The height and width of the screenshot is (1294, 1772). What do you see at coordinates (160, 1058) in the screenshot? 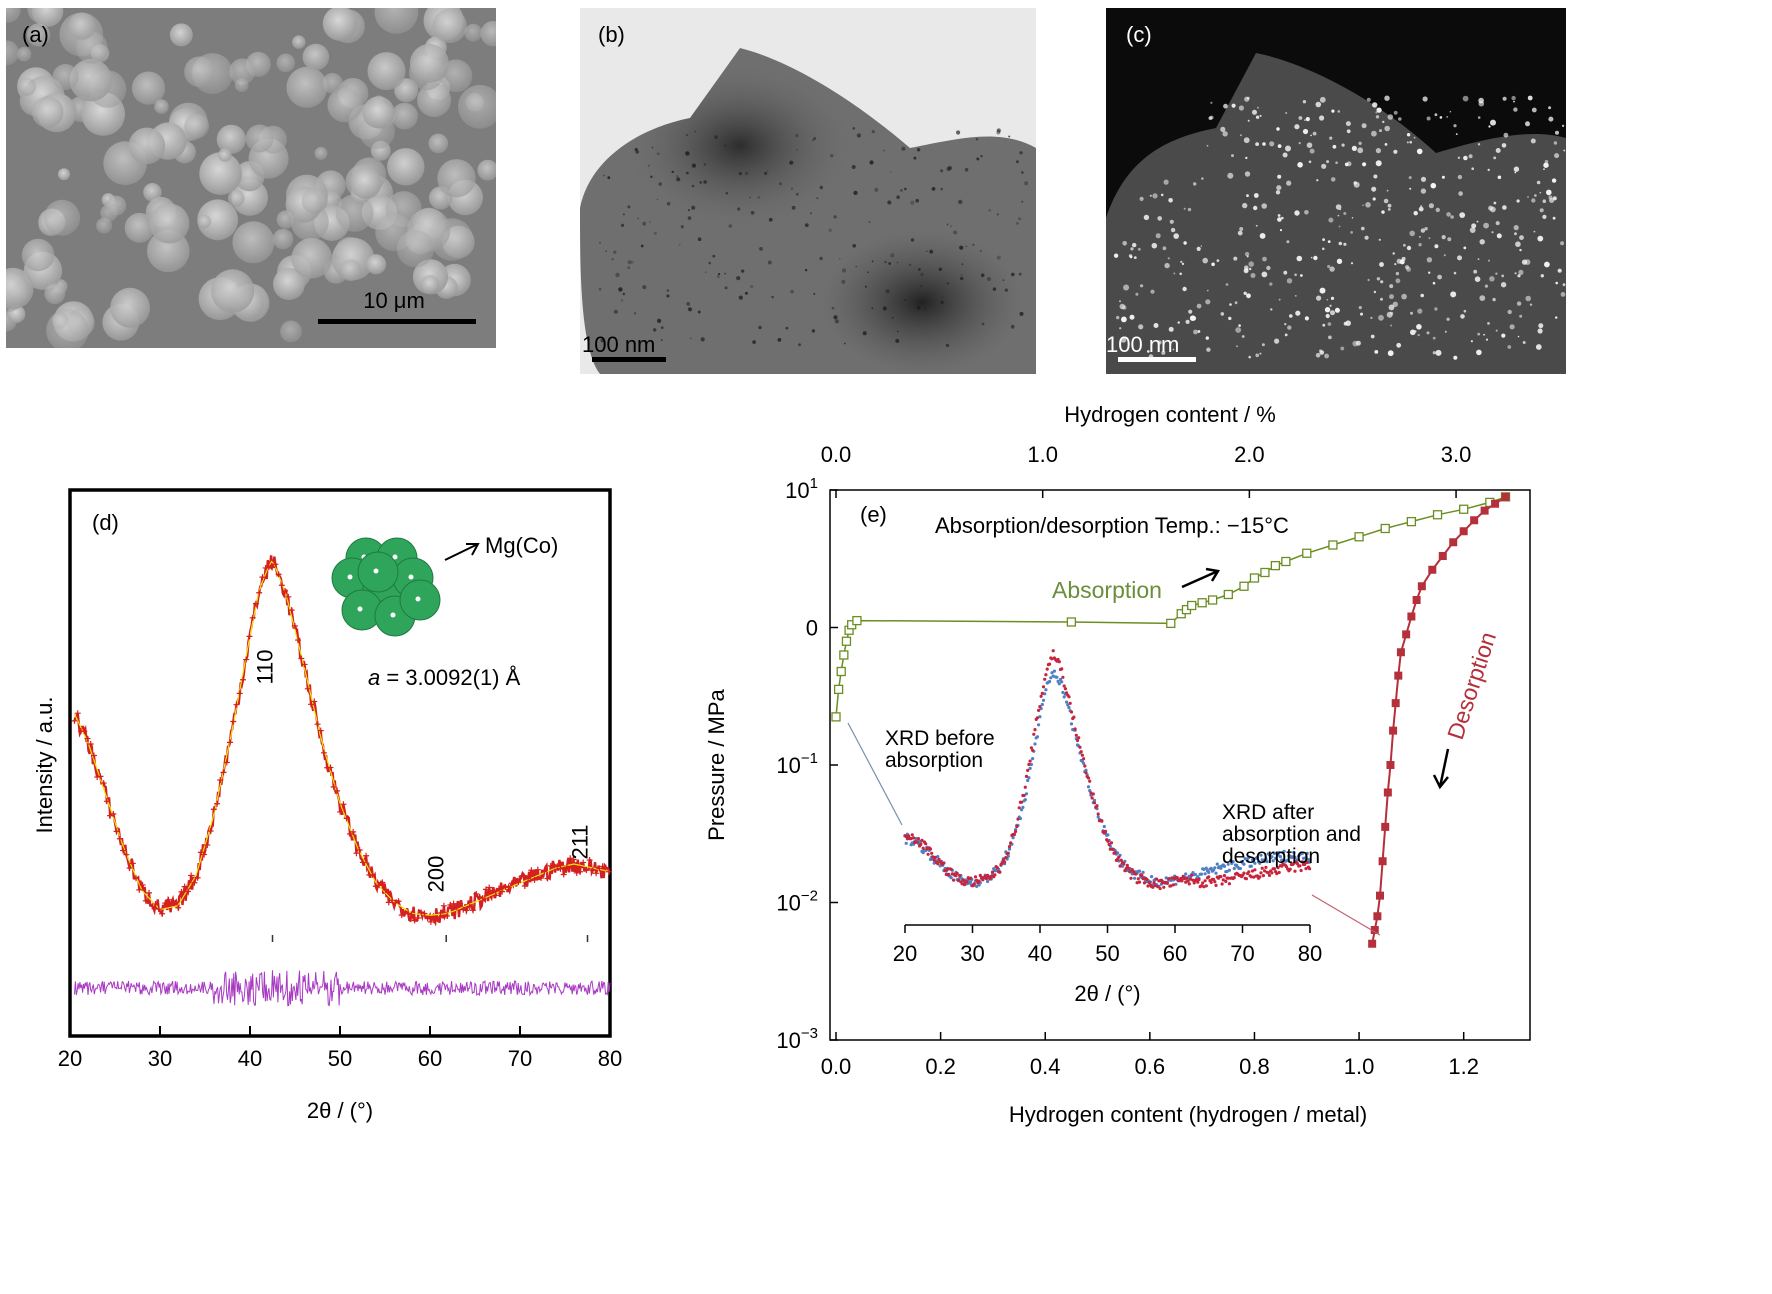
I see `x-tick-label: 30` at bounding box center [160, 1058].